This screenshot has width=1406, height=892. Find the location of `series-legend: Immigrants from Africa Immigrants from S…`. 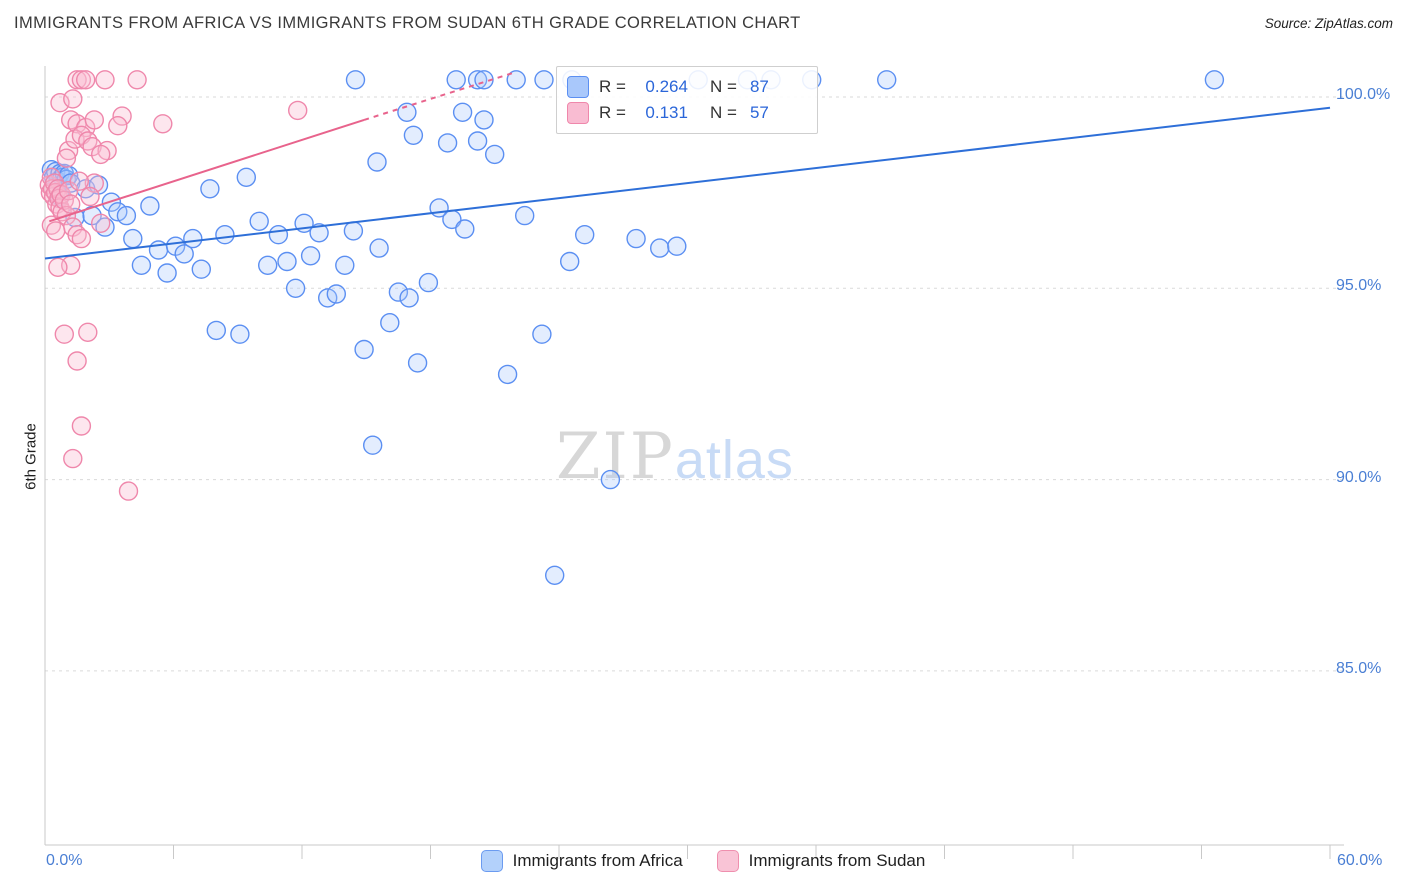

series-legend: Immigrants from Africa Immigrants from S… is located at coordinates (703, 861).